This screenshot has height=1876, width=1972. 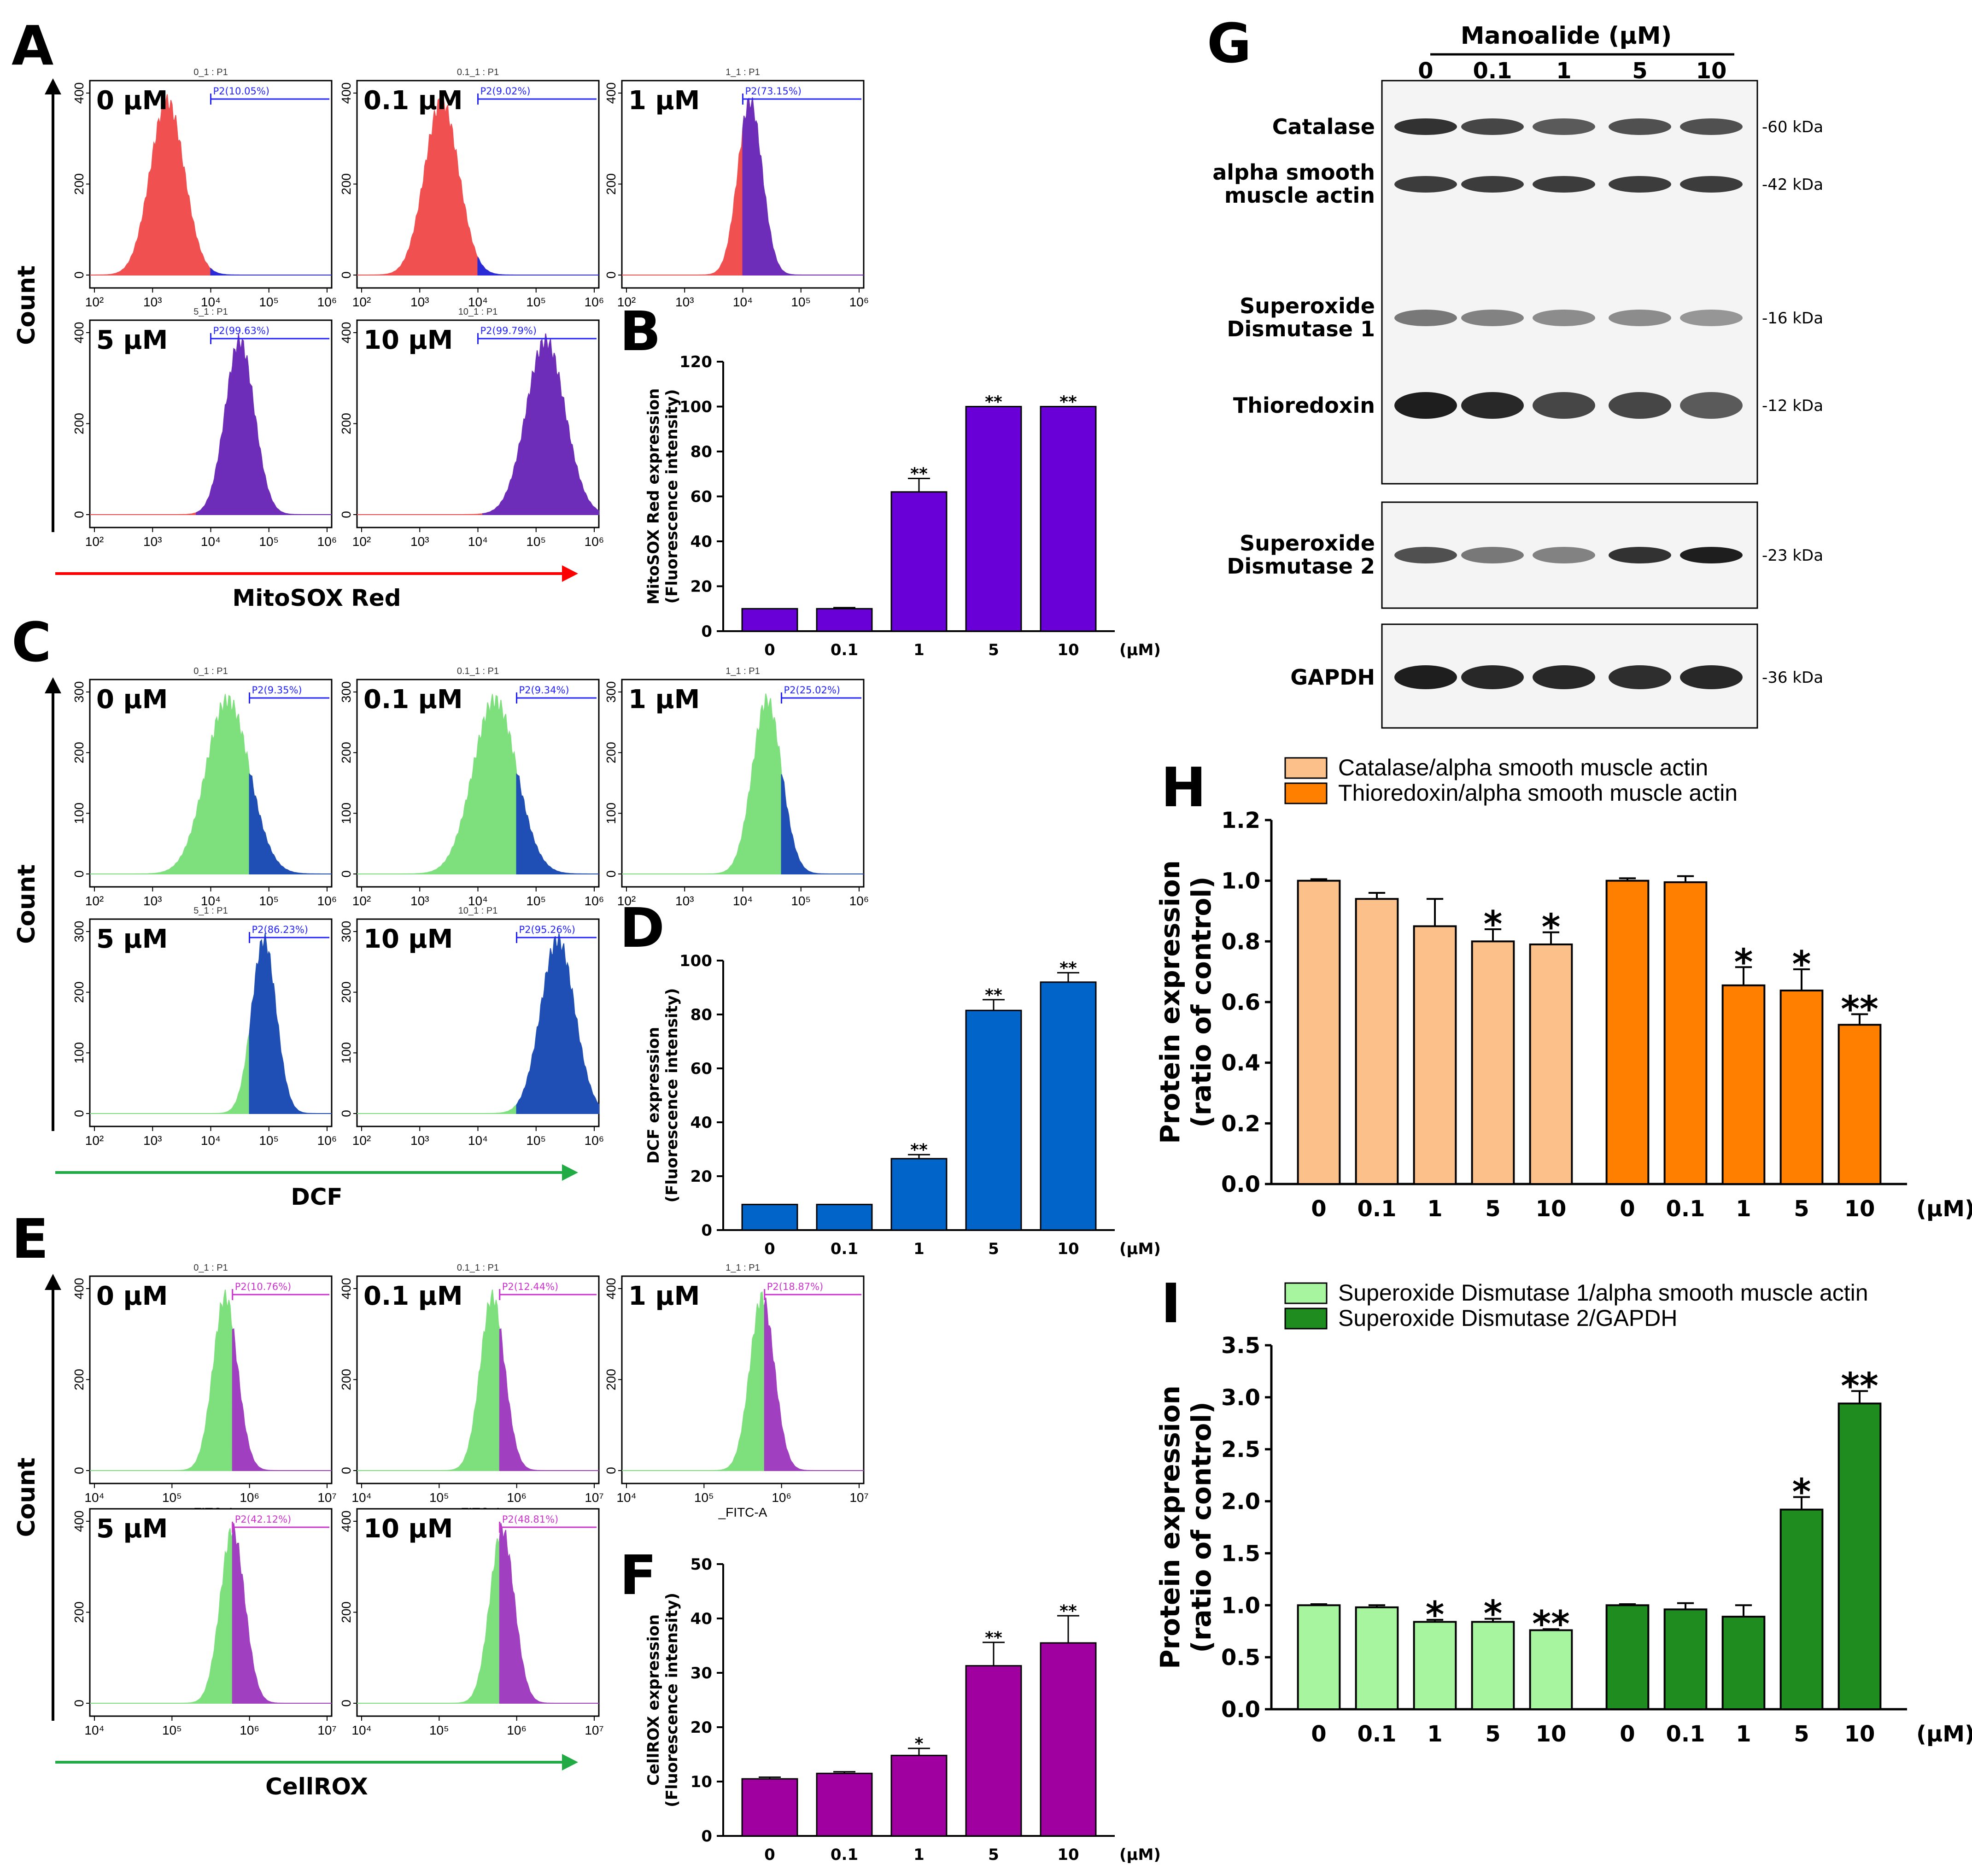 I want to click on flow-c-hist-2-ytick-label: 300, so click(x=346, y=692).